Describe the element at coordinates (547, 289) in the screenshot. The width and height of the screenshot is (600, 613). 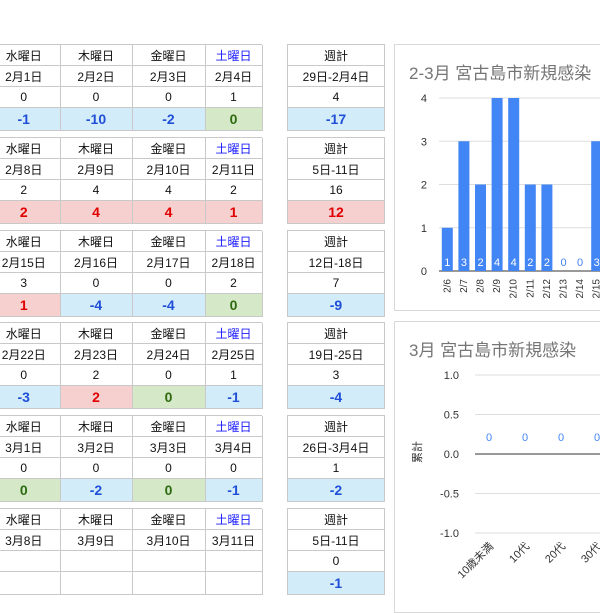
I see `x-tick-label: 2/12` at that location.